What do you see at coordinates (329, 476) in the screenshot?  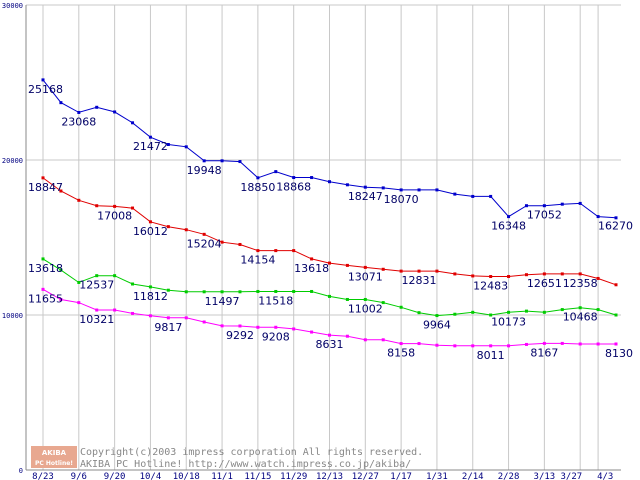 I see `x-tick-label-8: 12/13` at bounding box center [329, 476].